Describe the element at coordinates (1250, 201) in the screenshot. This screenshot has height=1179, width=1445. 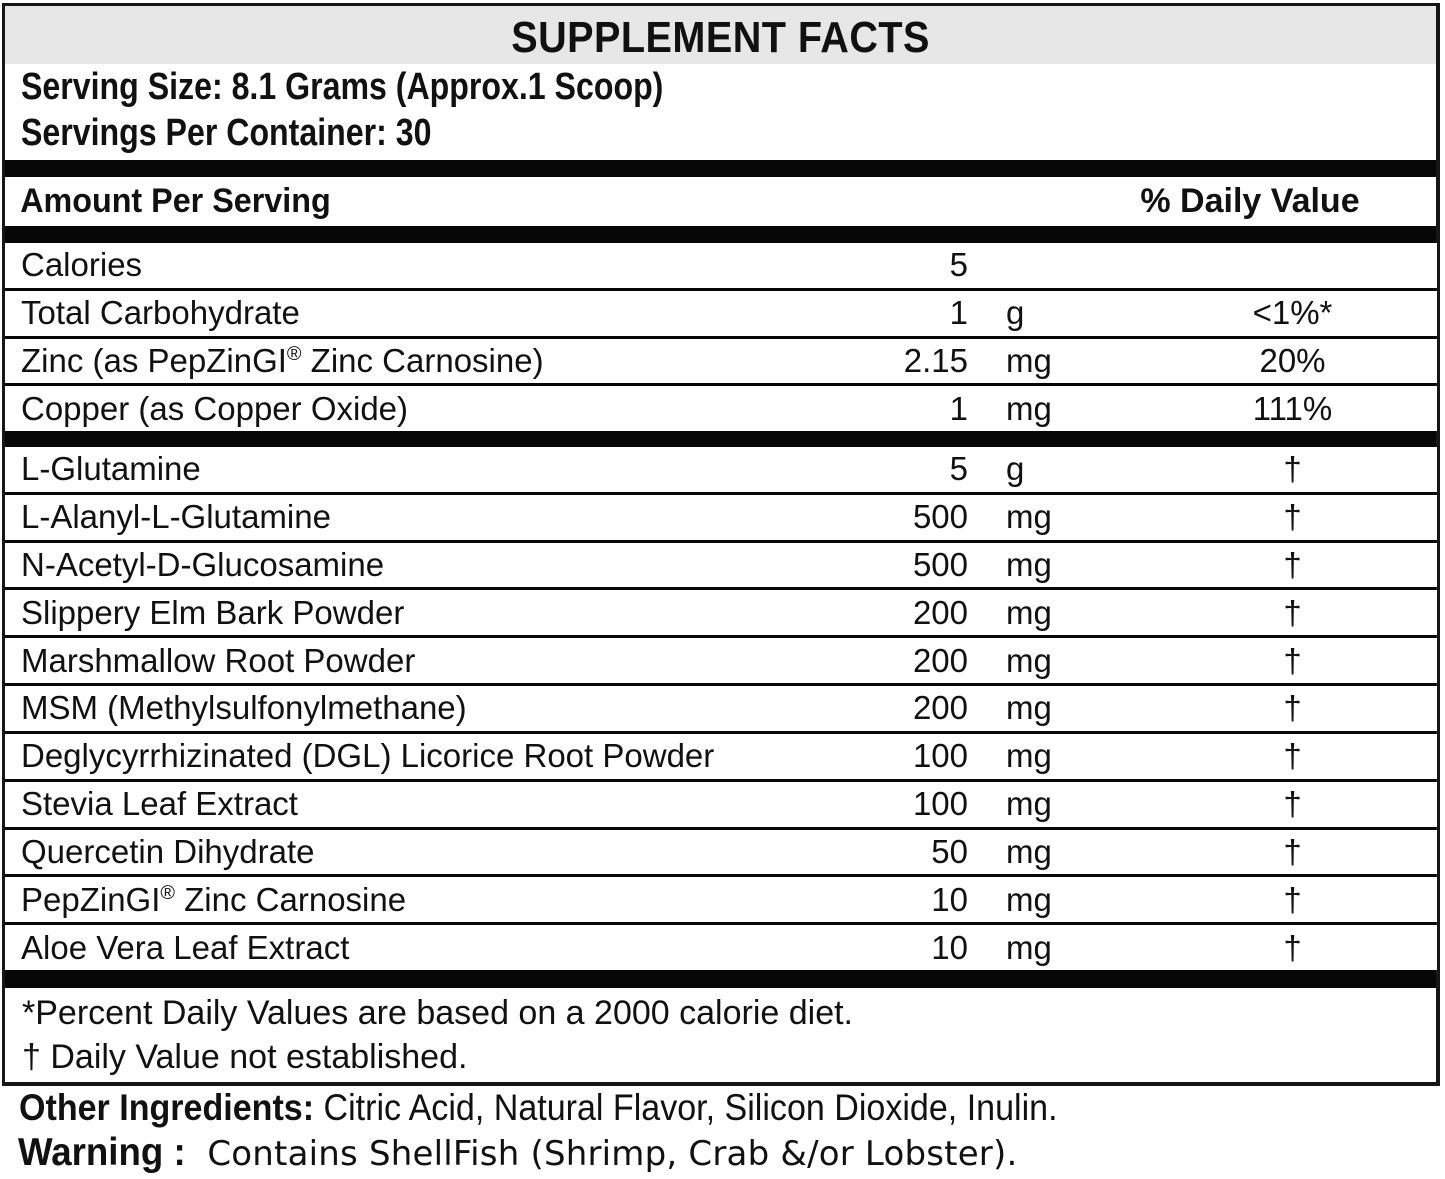
I see `column-header-daily-value: % Daily Value` at that location.